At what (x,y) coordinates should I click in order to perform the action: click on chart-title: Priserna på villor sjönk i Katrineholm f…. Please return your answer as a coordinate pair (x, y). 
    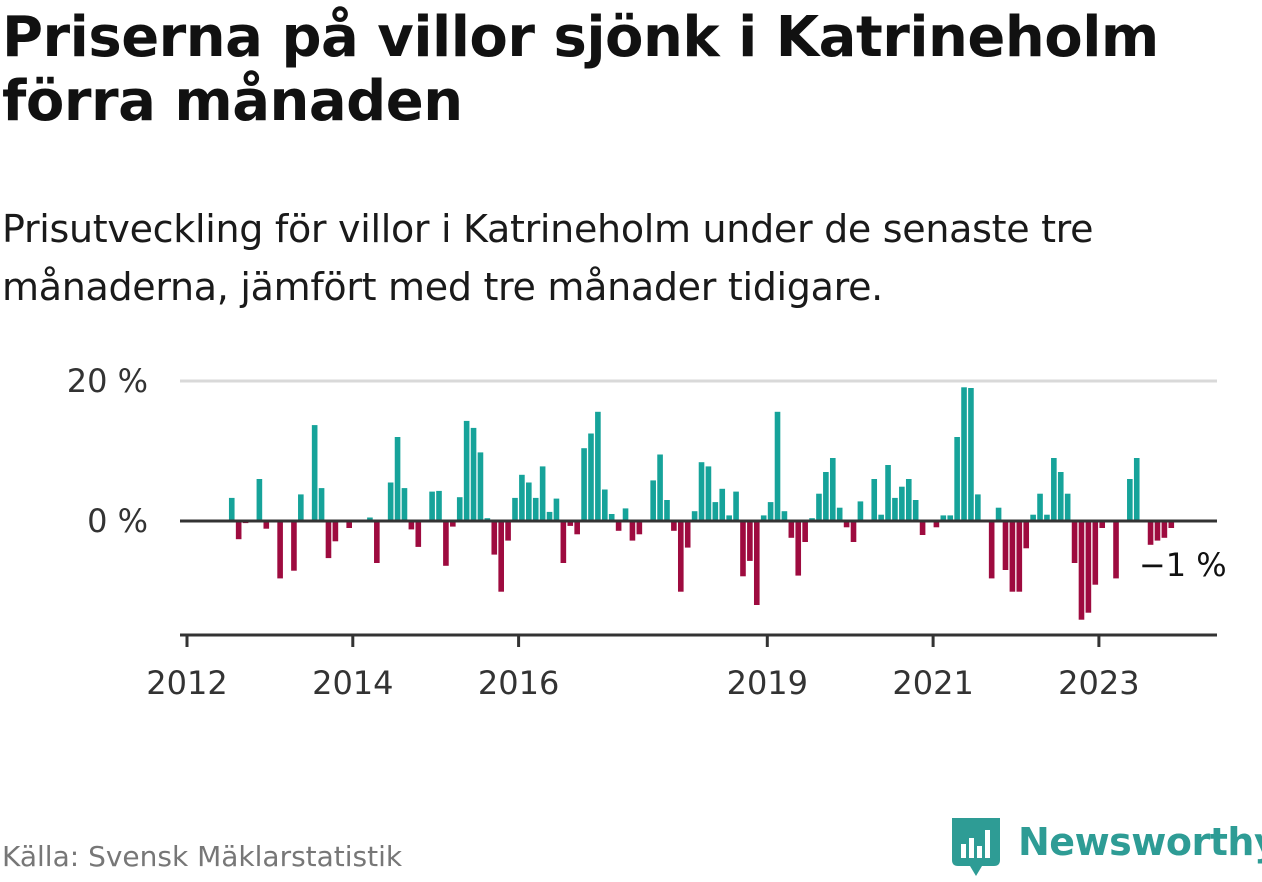
    Looking at the image, I should click on (580, 69).